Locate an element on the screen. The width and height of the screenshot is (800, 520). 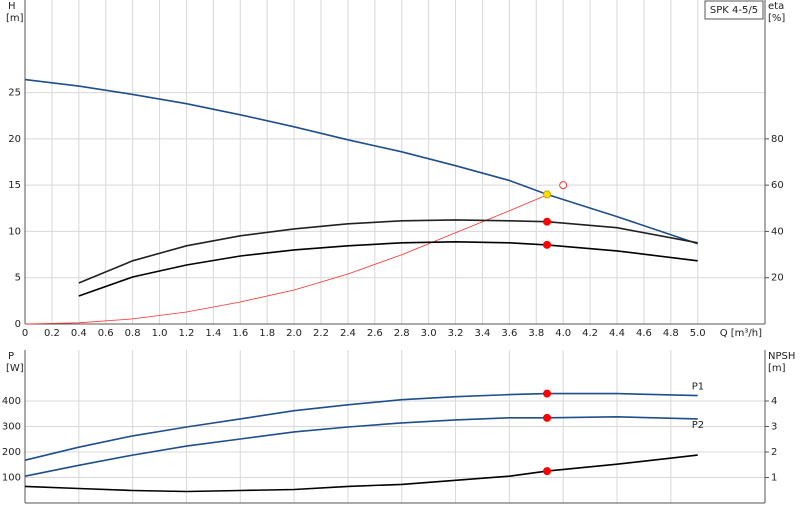
label-box is located at coordinates (734, 10).